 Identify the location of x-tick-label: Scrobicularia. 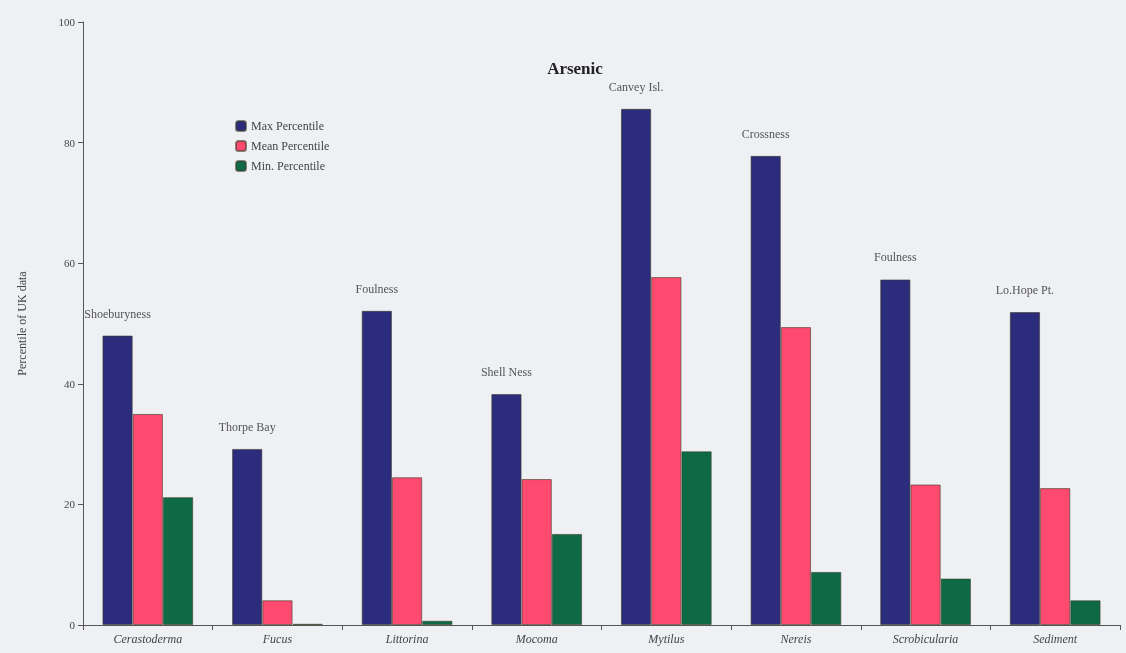
(925, 639).